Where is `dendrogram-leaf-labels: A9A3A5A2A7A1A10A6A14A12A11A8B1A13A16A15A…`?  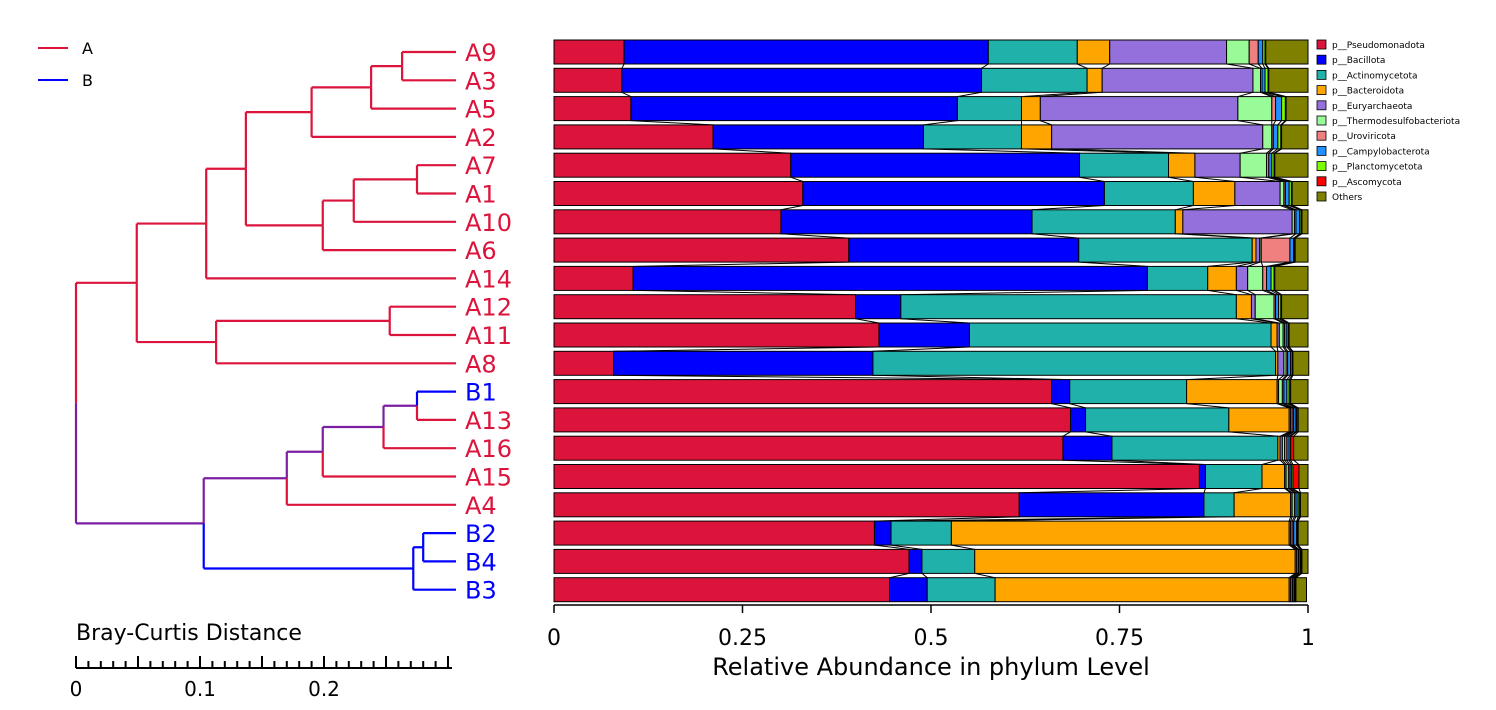 dendrogram-leaf-labels: A9A3A5A2A7A1A10A6A14A12A11A8B1A13A16A15A… is located at coordinates (488, 322).